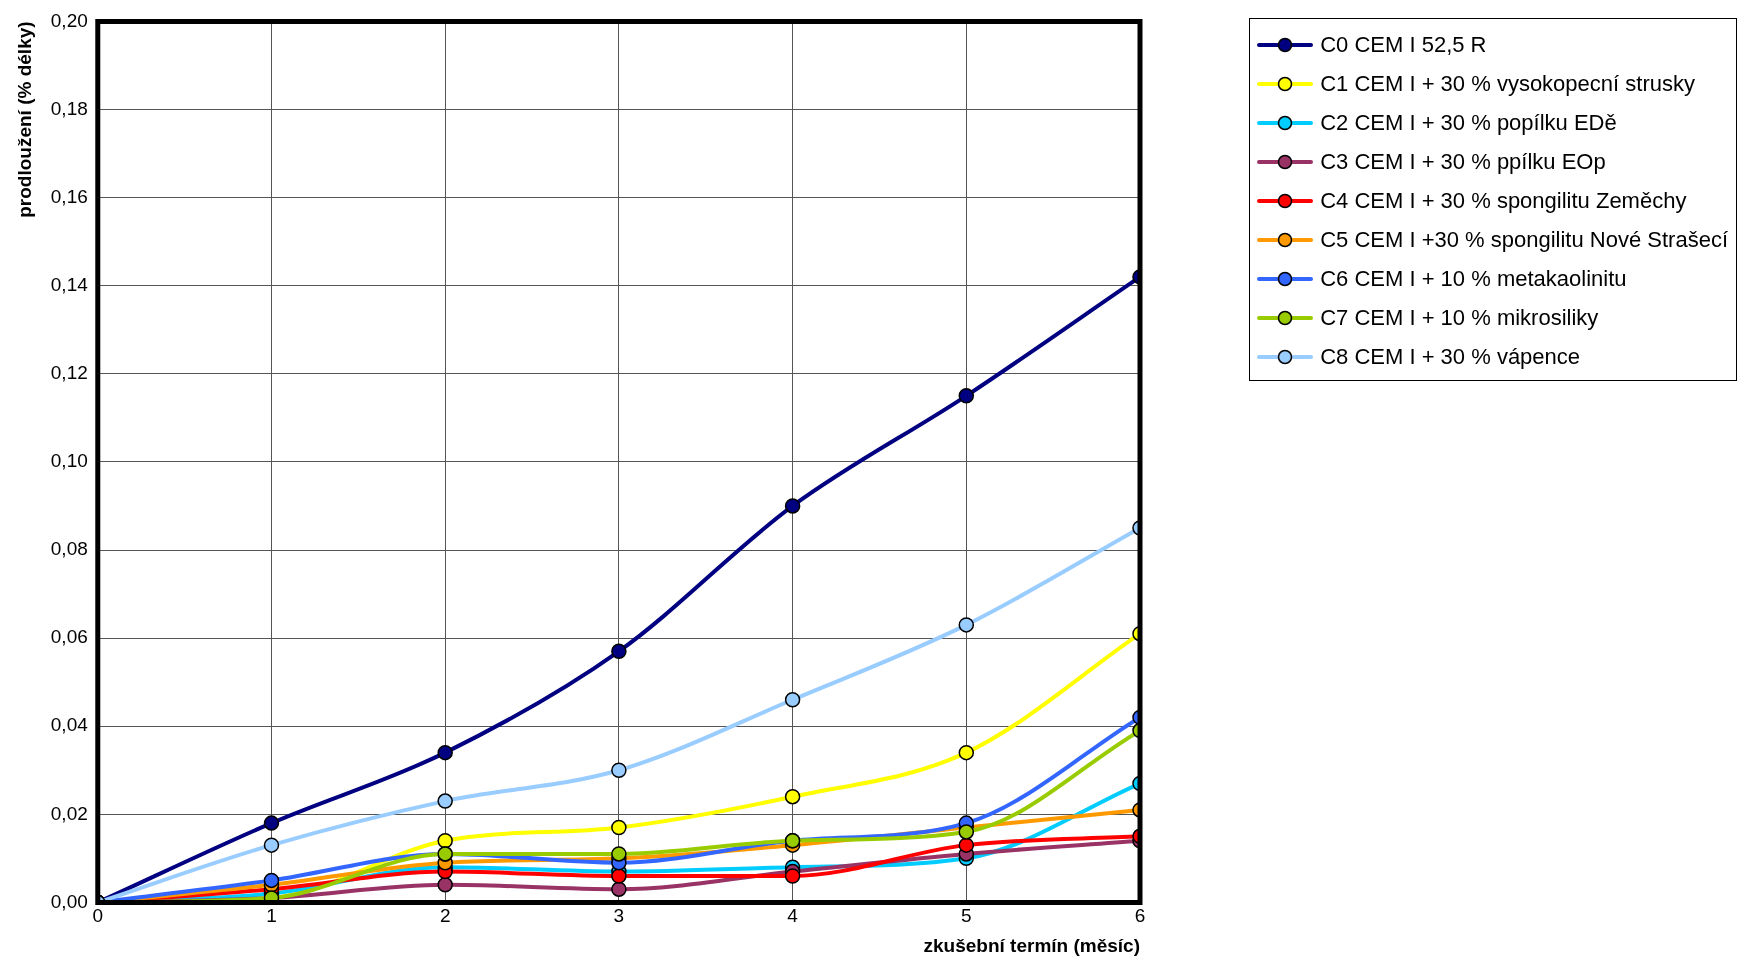 This screenshot has height=972, width=1737. What do you see at coordinates (98, 916) in the screenshot?
I see `x-tick-label: 0` at bounding box center [98, 916].